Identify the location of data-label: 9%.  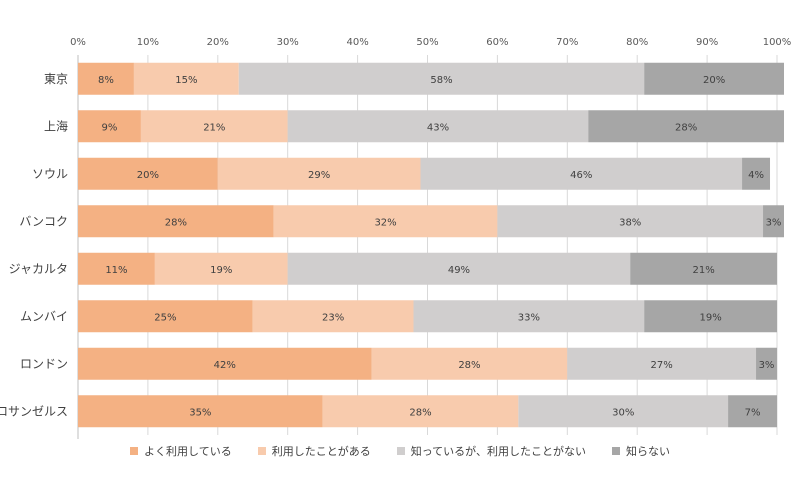
(110, 127).